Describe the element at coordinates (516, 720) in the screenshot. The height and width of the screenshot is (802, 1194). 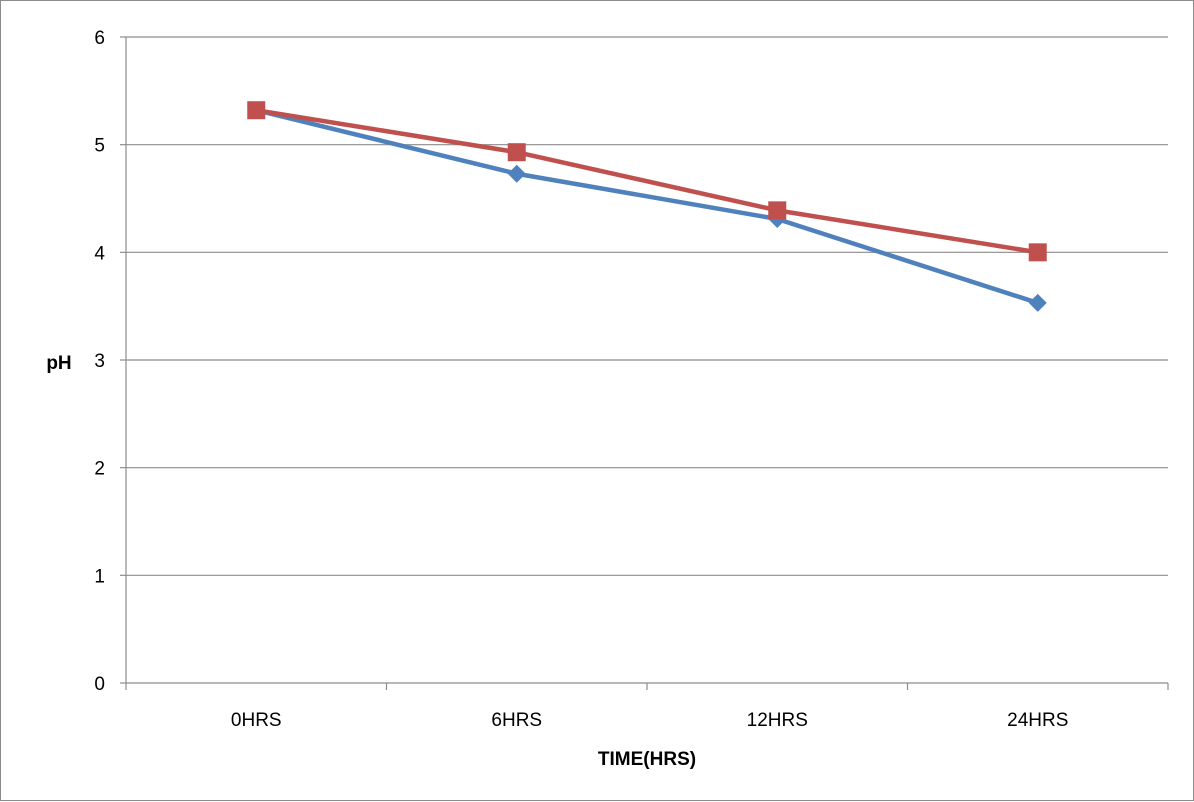
I see `x-tick-label: 6HRS` at that location.